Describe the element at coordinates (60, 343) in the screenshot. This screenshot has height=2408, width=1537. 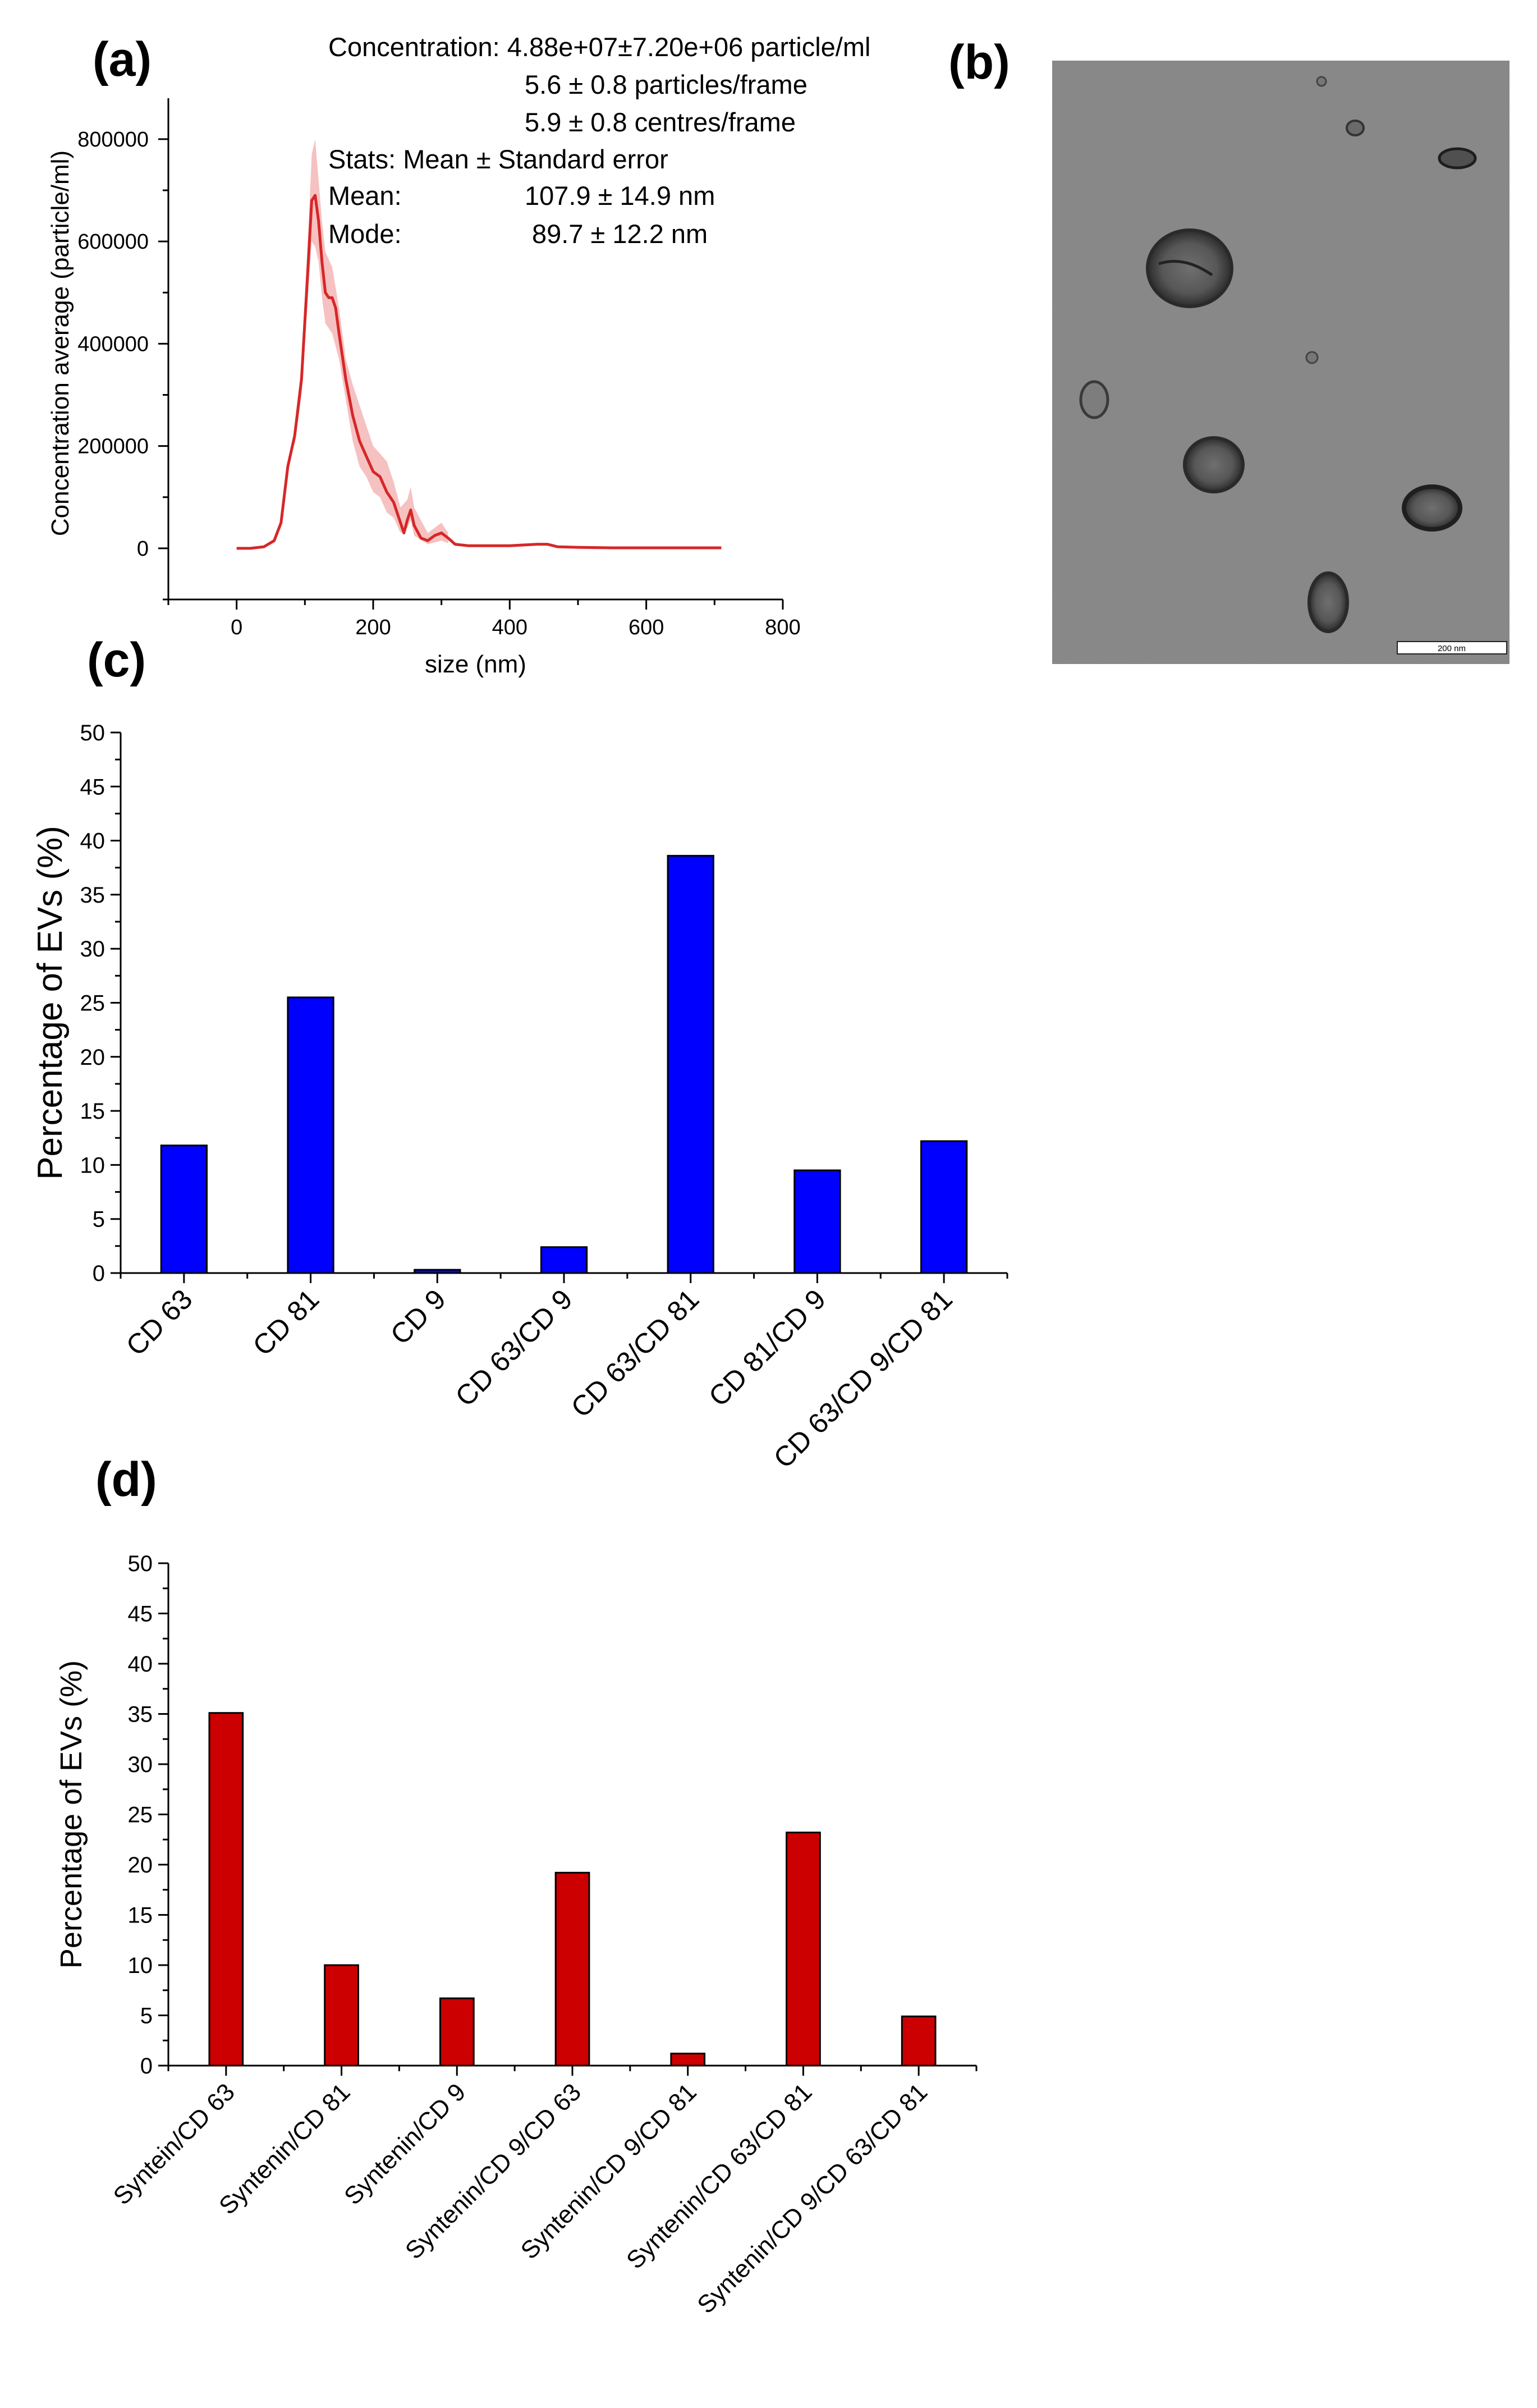
I see `y-axis-label: Concentration average (particle/ml)` at that location.